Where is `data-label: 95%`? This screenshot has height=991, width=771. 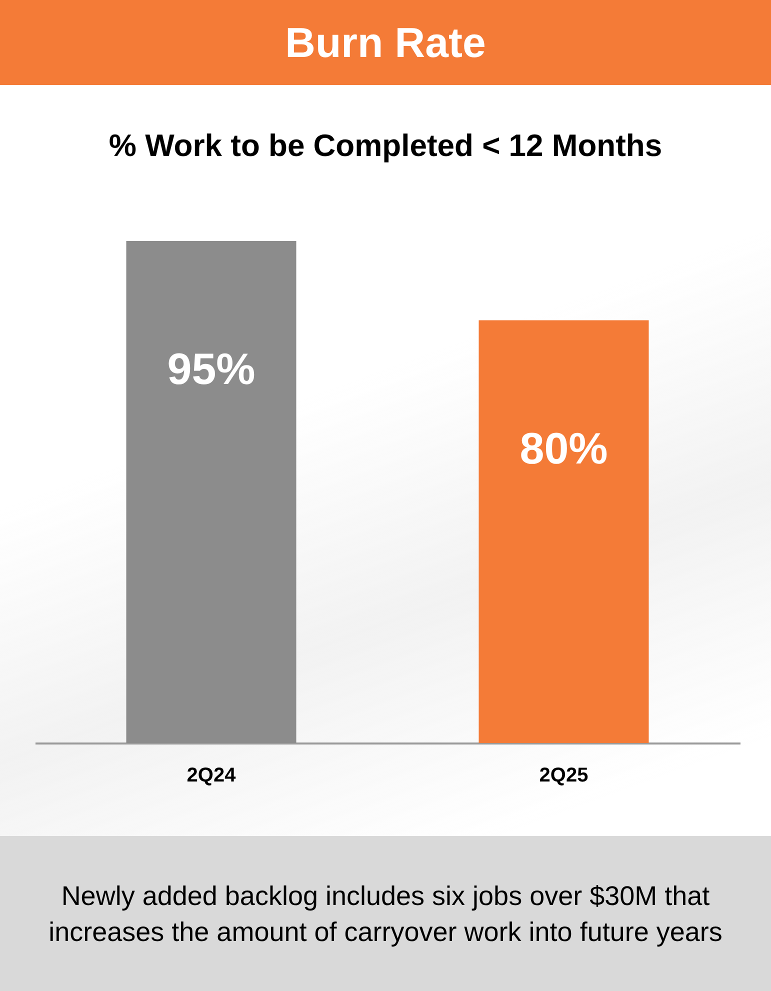
data-label: 95% is located at coordinates (211, 369).